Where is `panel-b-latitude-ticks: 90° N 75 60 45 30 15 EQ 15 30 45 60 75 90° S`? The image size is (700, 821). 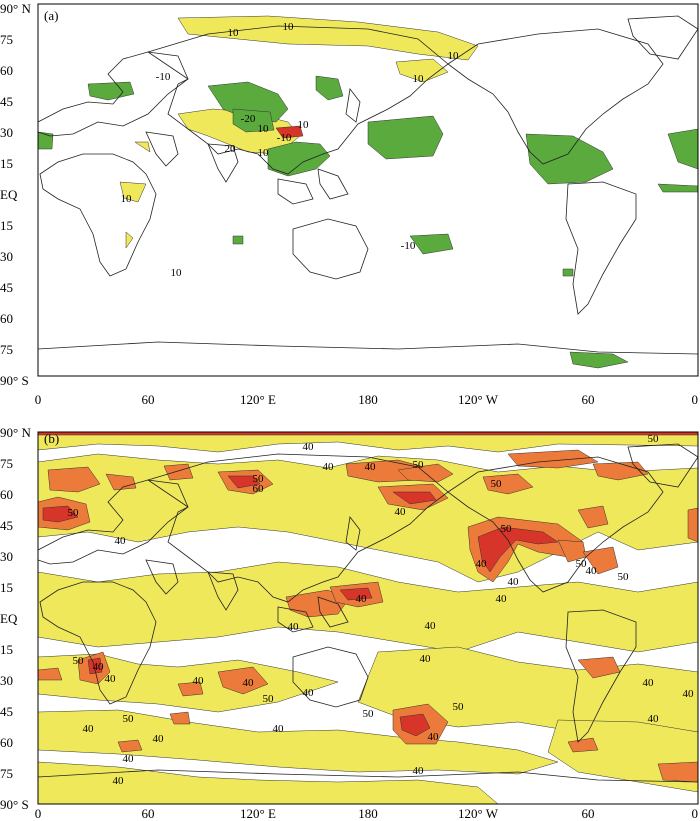
panel-b-latitude-ticks: 90° N 75 60 45 30 15 EQ 15 30 45 60 75 90° S is located at coordinates (15, 618).